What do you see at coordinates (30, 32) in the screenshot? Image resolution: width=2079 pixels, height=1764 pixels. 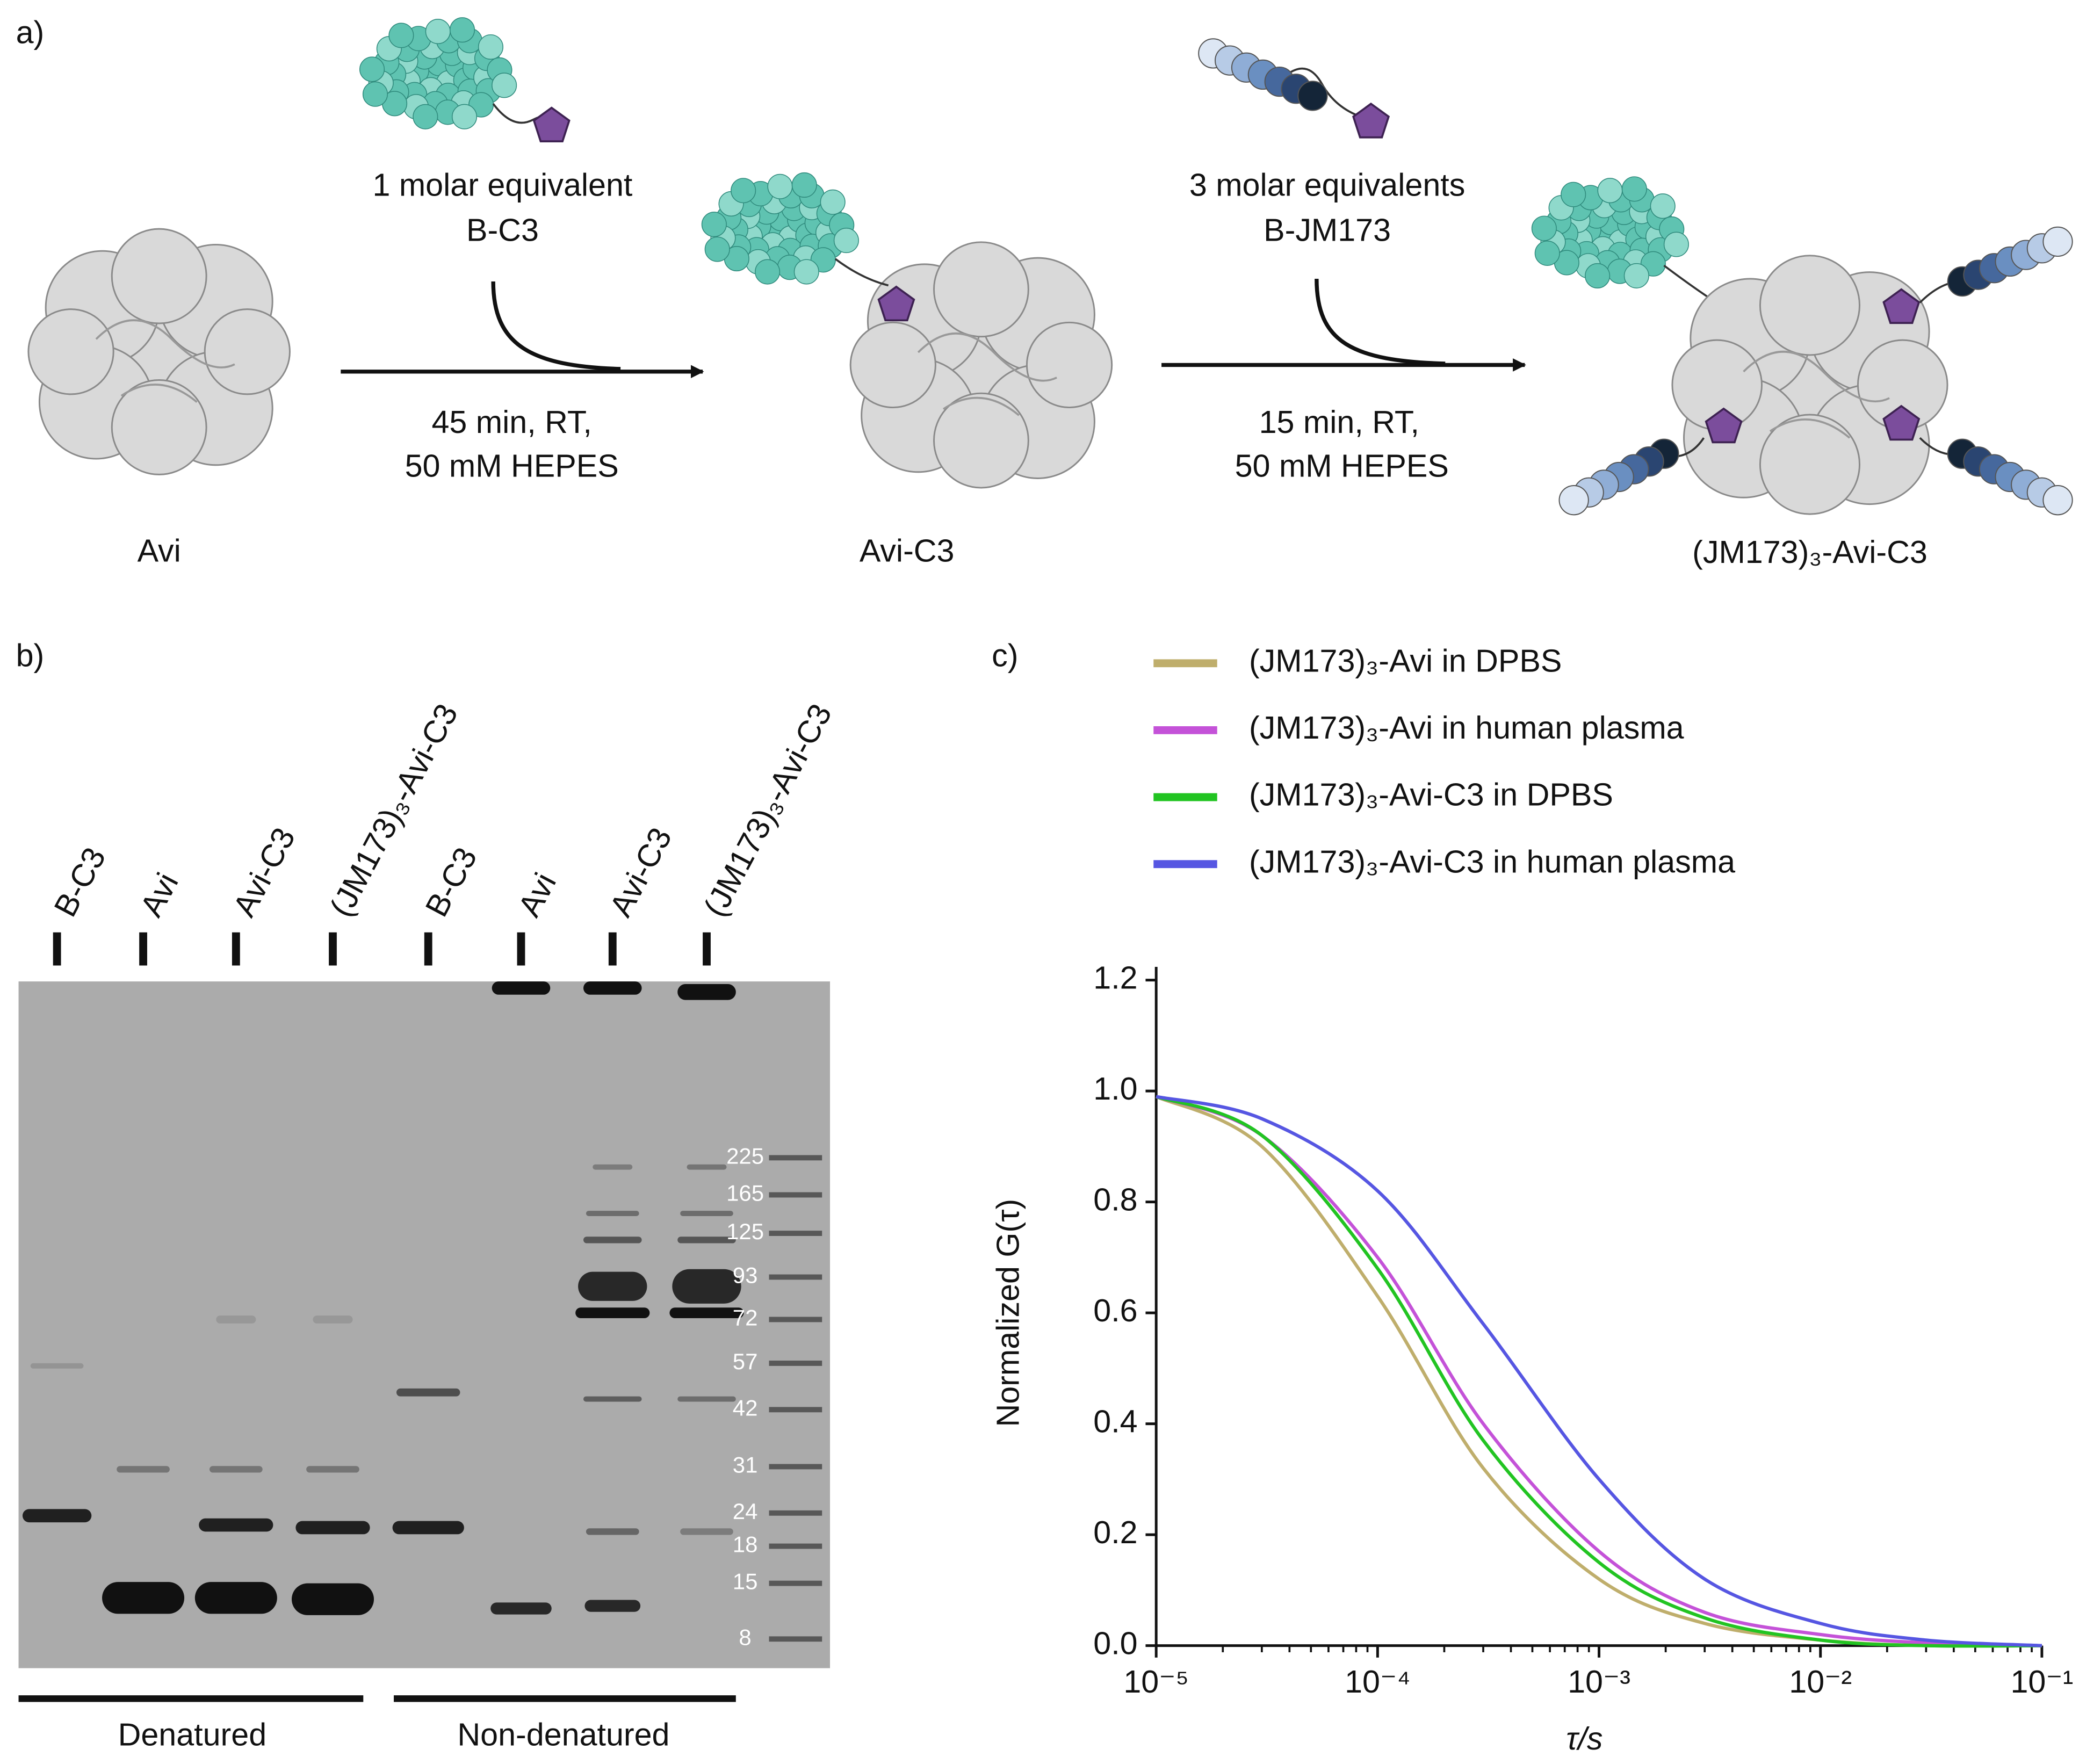 I see `panel-label: a)` at bounding box center [30, 32].